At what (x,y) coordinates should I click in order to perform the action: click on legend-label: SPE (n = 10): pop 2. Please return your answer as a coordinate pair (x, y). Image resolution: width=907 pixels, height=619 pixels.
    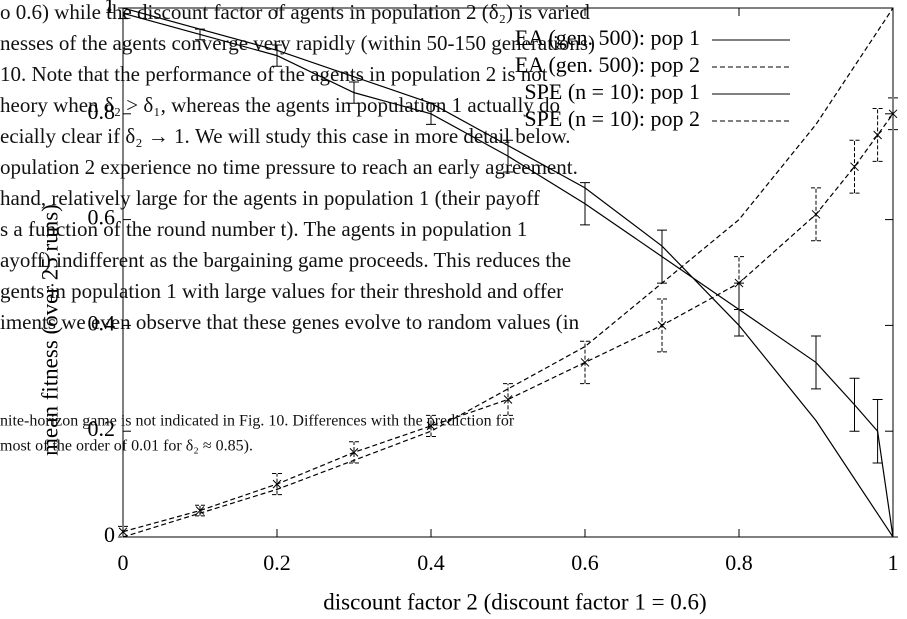
    Looking at the image, I should click on (612, 118).